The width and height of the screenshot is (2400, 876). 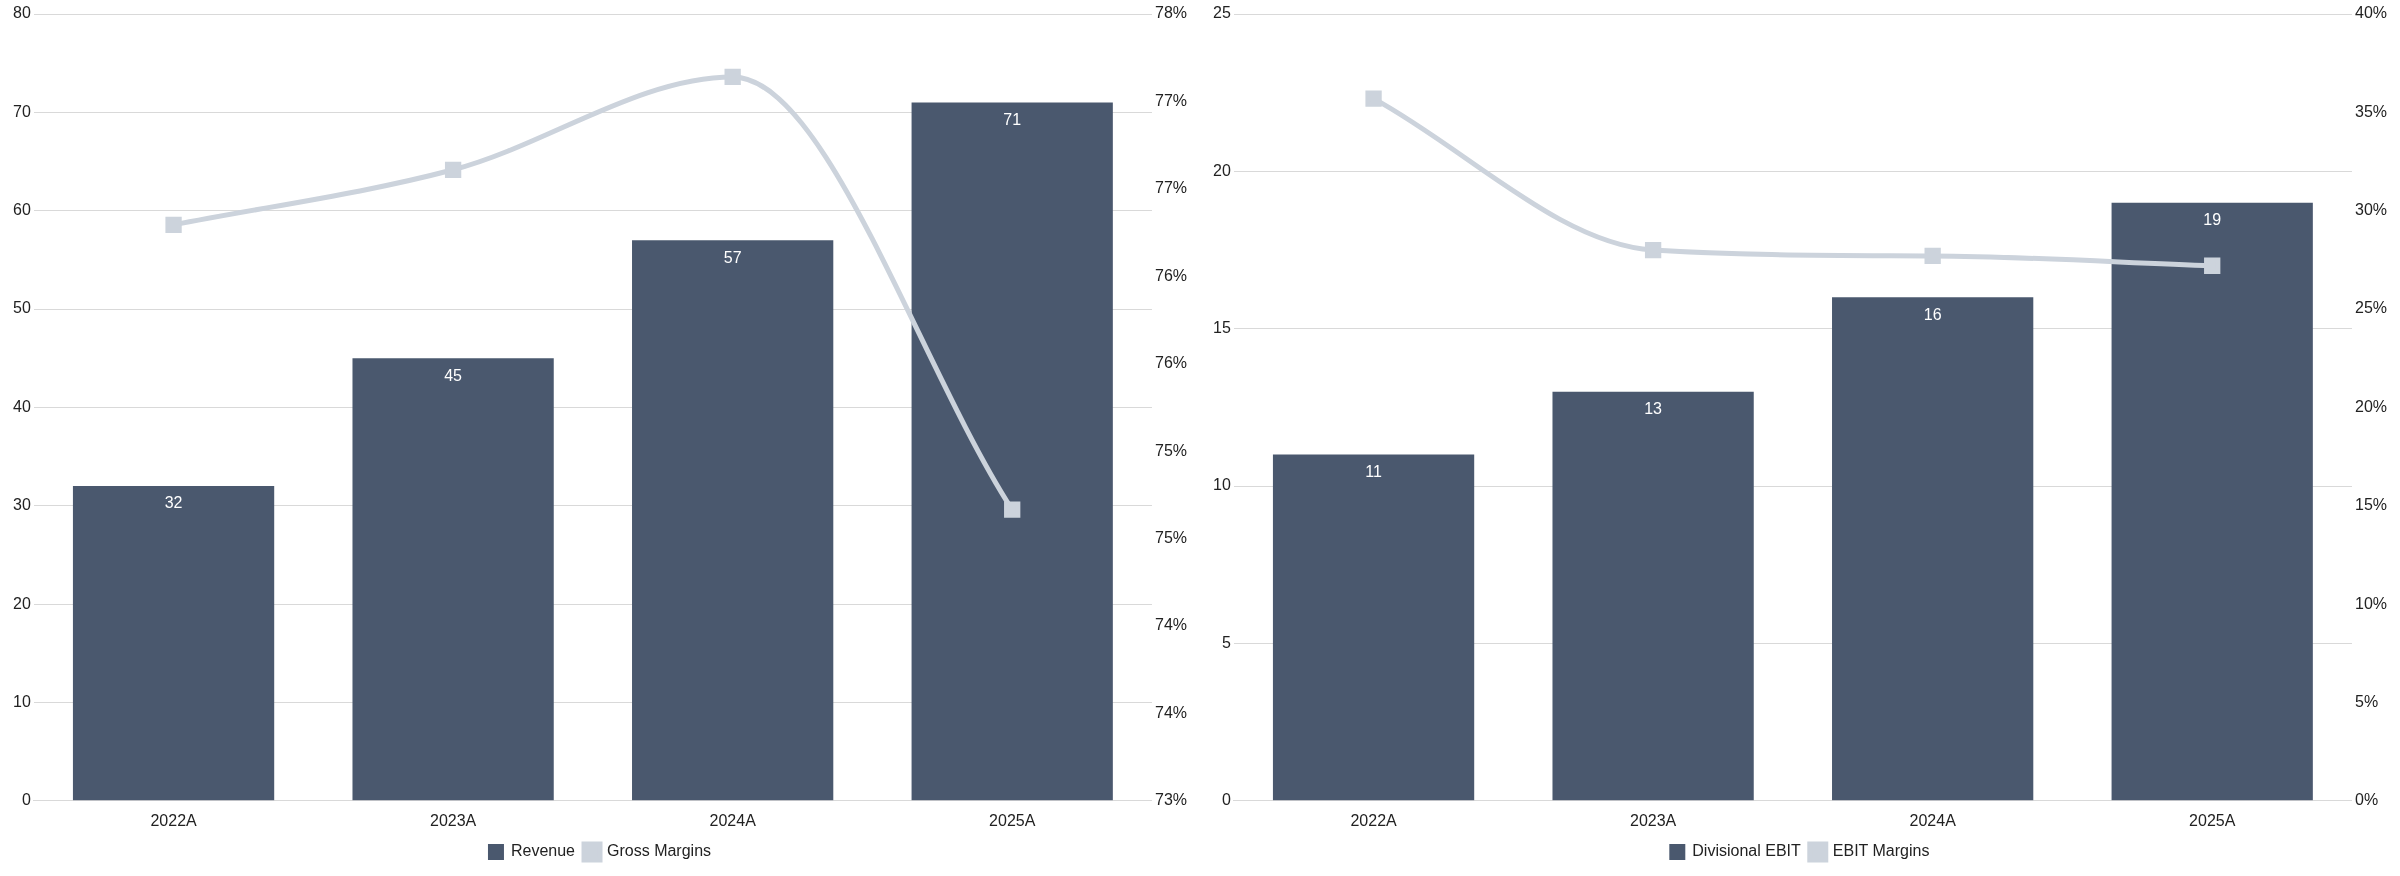 What do you see at coordinates (2371, 111) in the screenshot?
I see `y2-tick-label: 35%` at bounding box center [2371, 111].